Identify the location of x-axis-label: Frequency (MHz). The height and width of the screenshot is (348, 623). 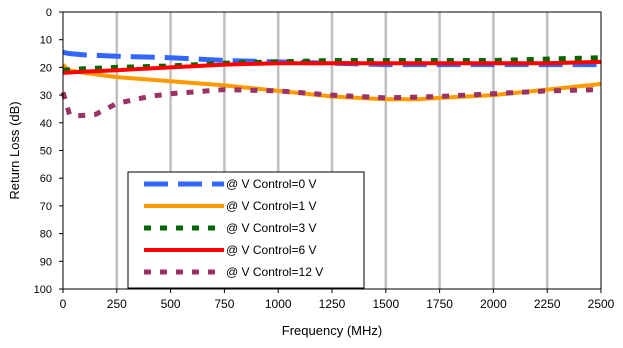
(332, 330).